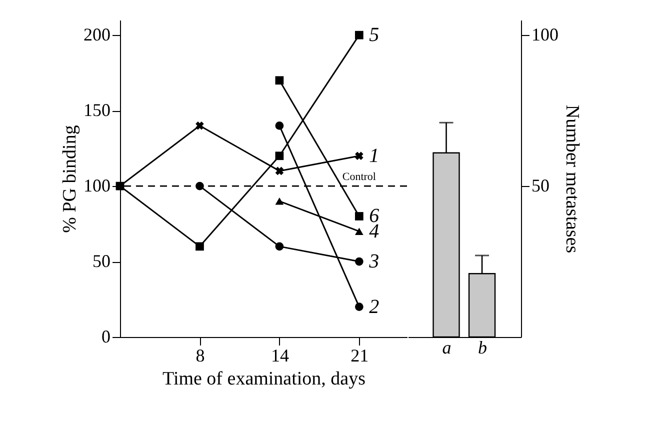 The width and height of the screenshot is (660, 425). Describe the element at coordinates (200, 356) in the screenshot. I see `x-tick-label: 8` at that location.